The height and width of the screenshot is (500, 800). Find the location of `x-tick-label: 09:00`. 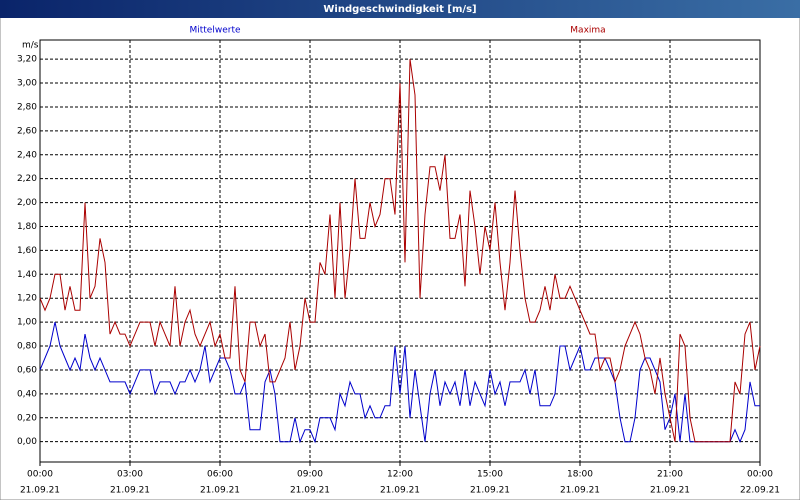

x-tick-label: 09:00 is located at coordinates (310, 475).